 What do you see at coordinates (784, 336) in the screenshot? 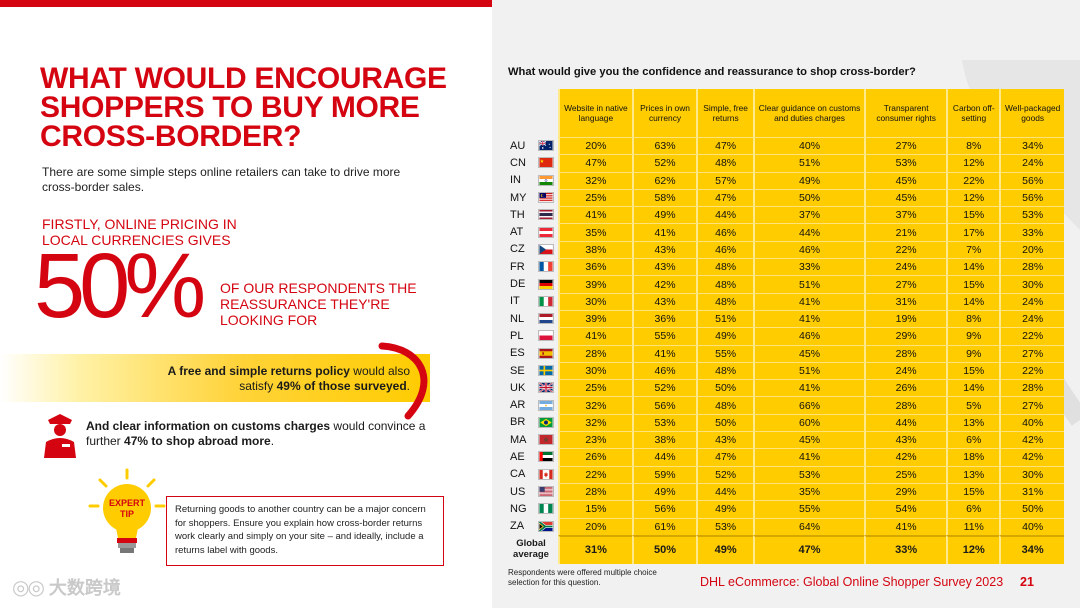
I see `table-row: PL 41% 55% 49% 46% 29% 9% 22%` at bounding box center [784, 336].